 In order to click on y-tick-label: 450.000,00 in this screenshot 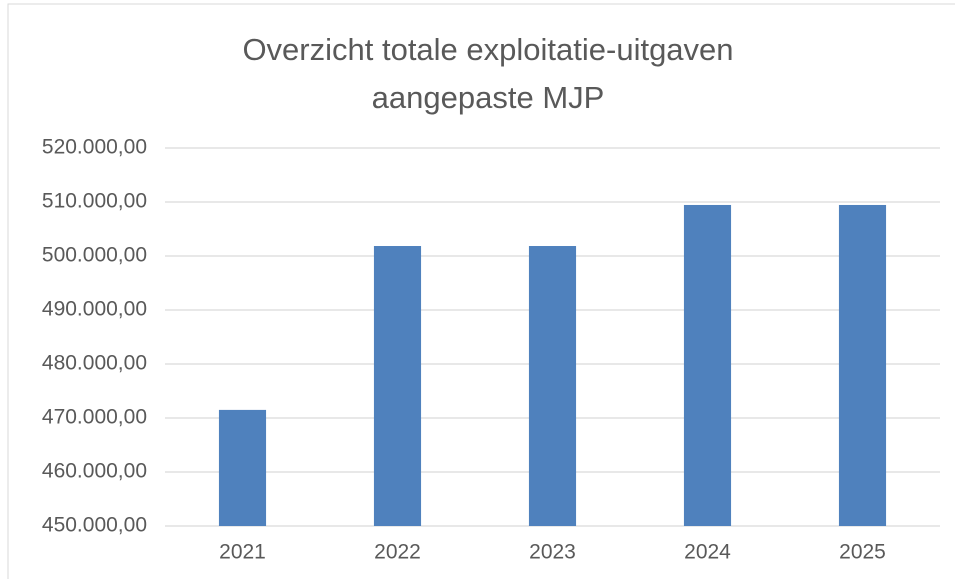, I will do `click(94, 525)`.